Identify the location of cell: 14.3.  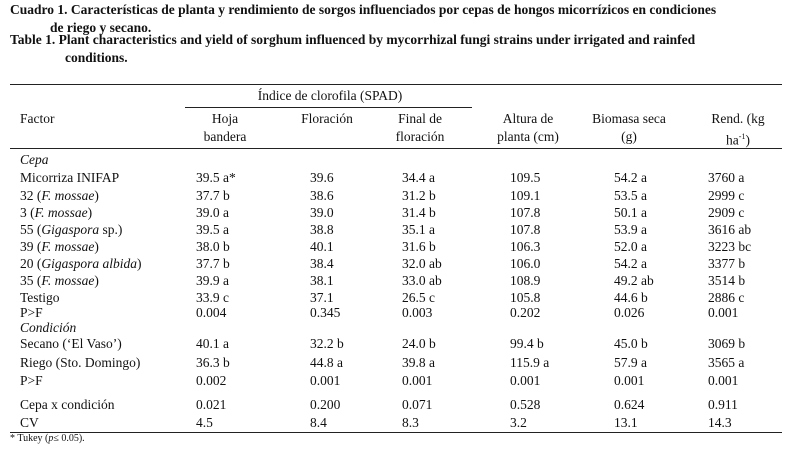
(720, 422).